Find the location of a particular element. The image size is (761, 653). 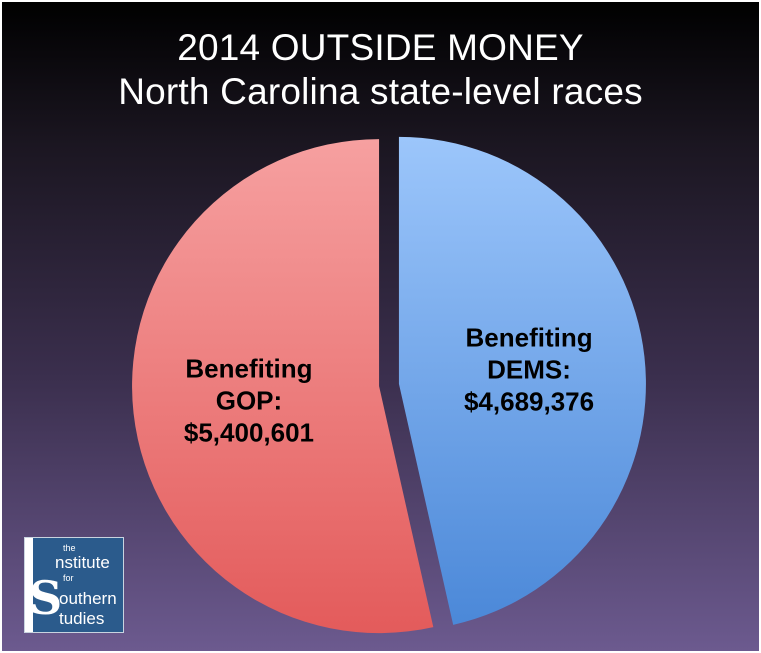

chart-subtitle: North Carolina state-level races is located at coordinates (380, 91).